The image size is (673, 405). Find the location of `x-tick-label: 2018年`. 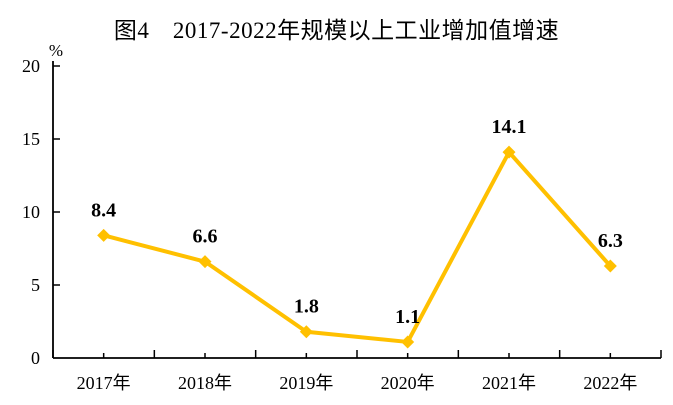

x-tick-label: 2018年 is located at coordinates (205, 383).